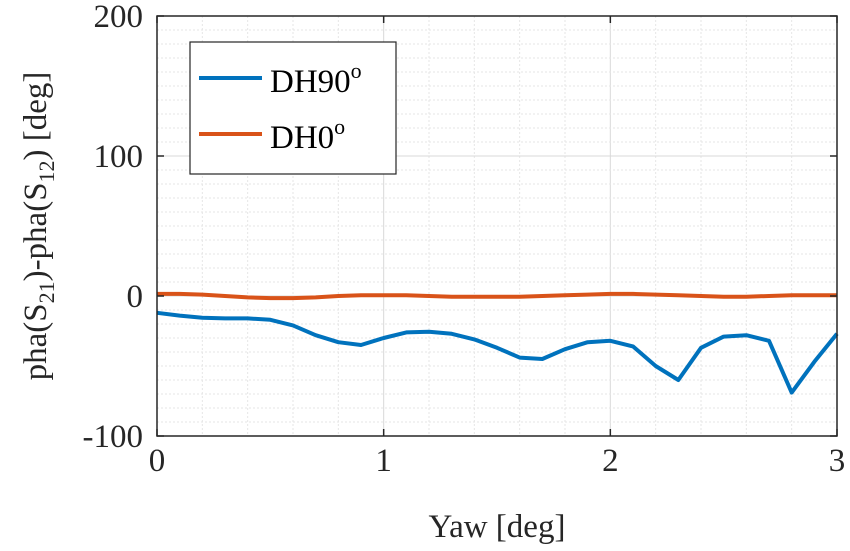  What do you see at coordinates (119, 157) in the screenshot?
I see `y-tick-label: 100` at bounding box center [119, 157].